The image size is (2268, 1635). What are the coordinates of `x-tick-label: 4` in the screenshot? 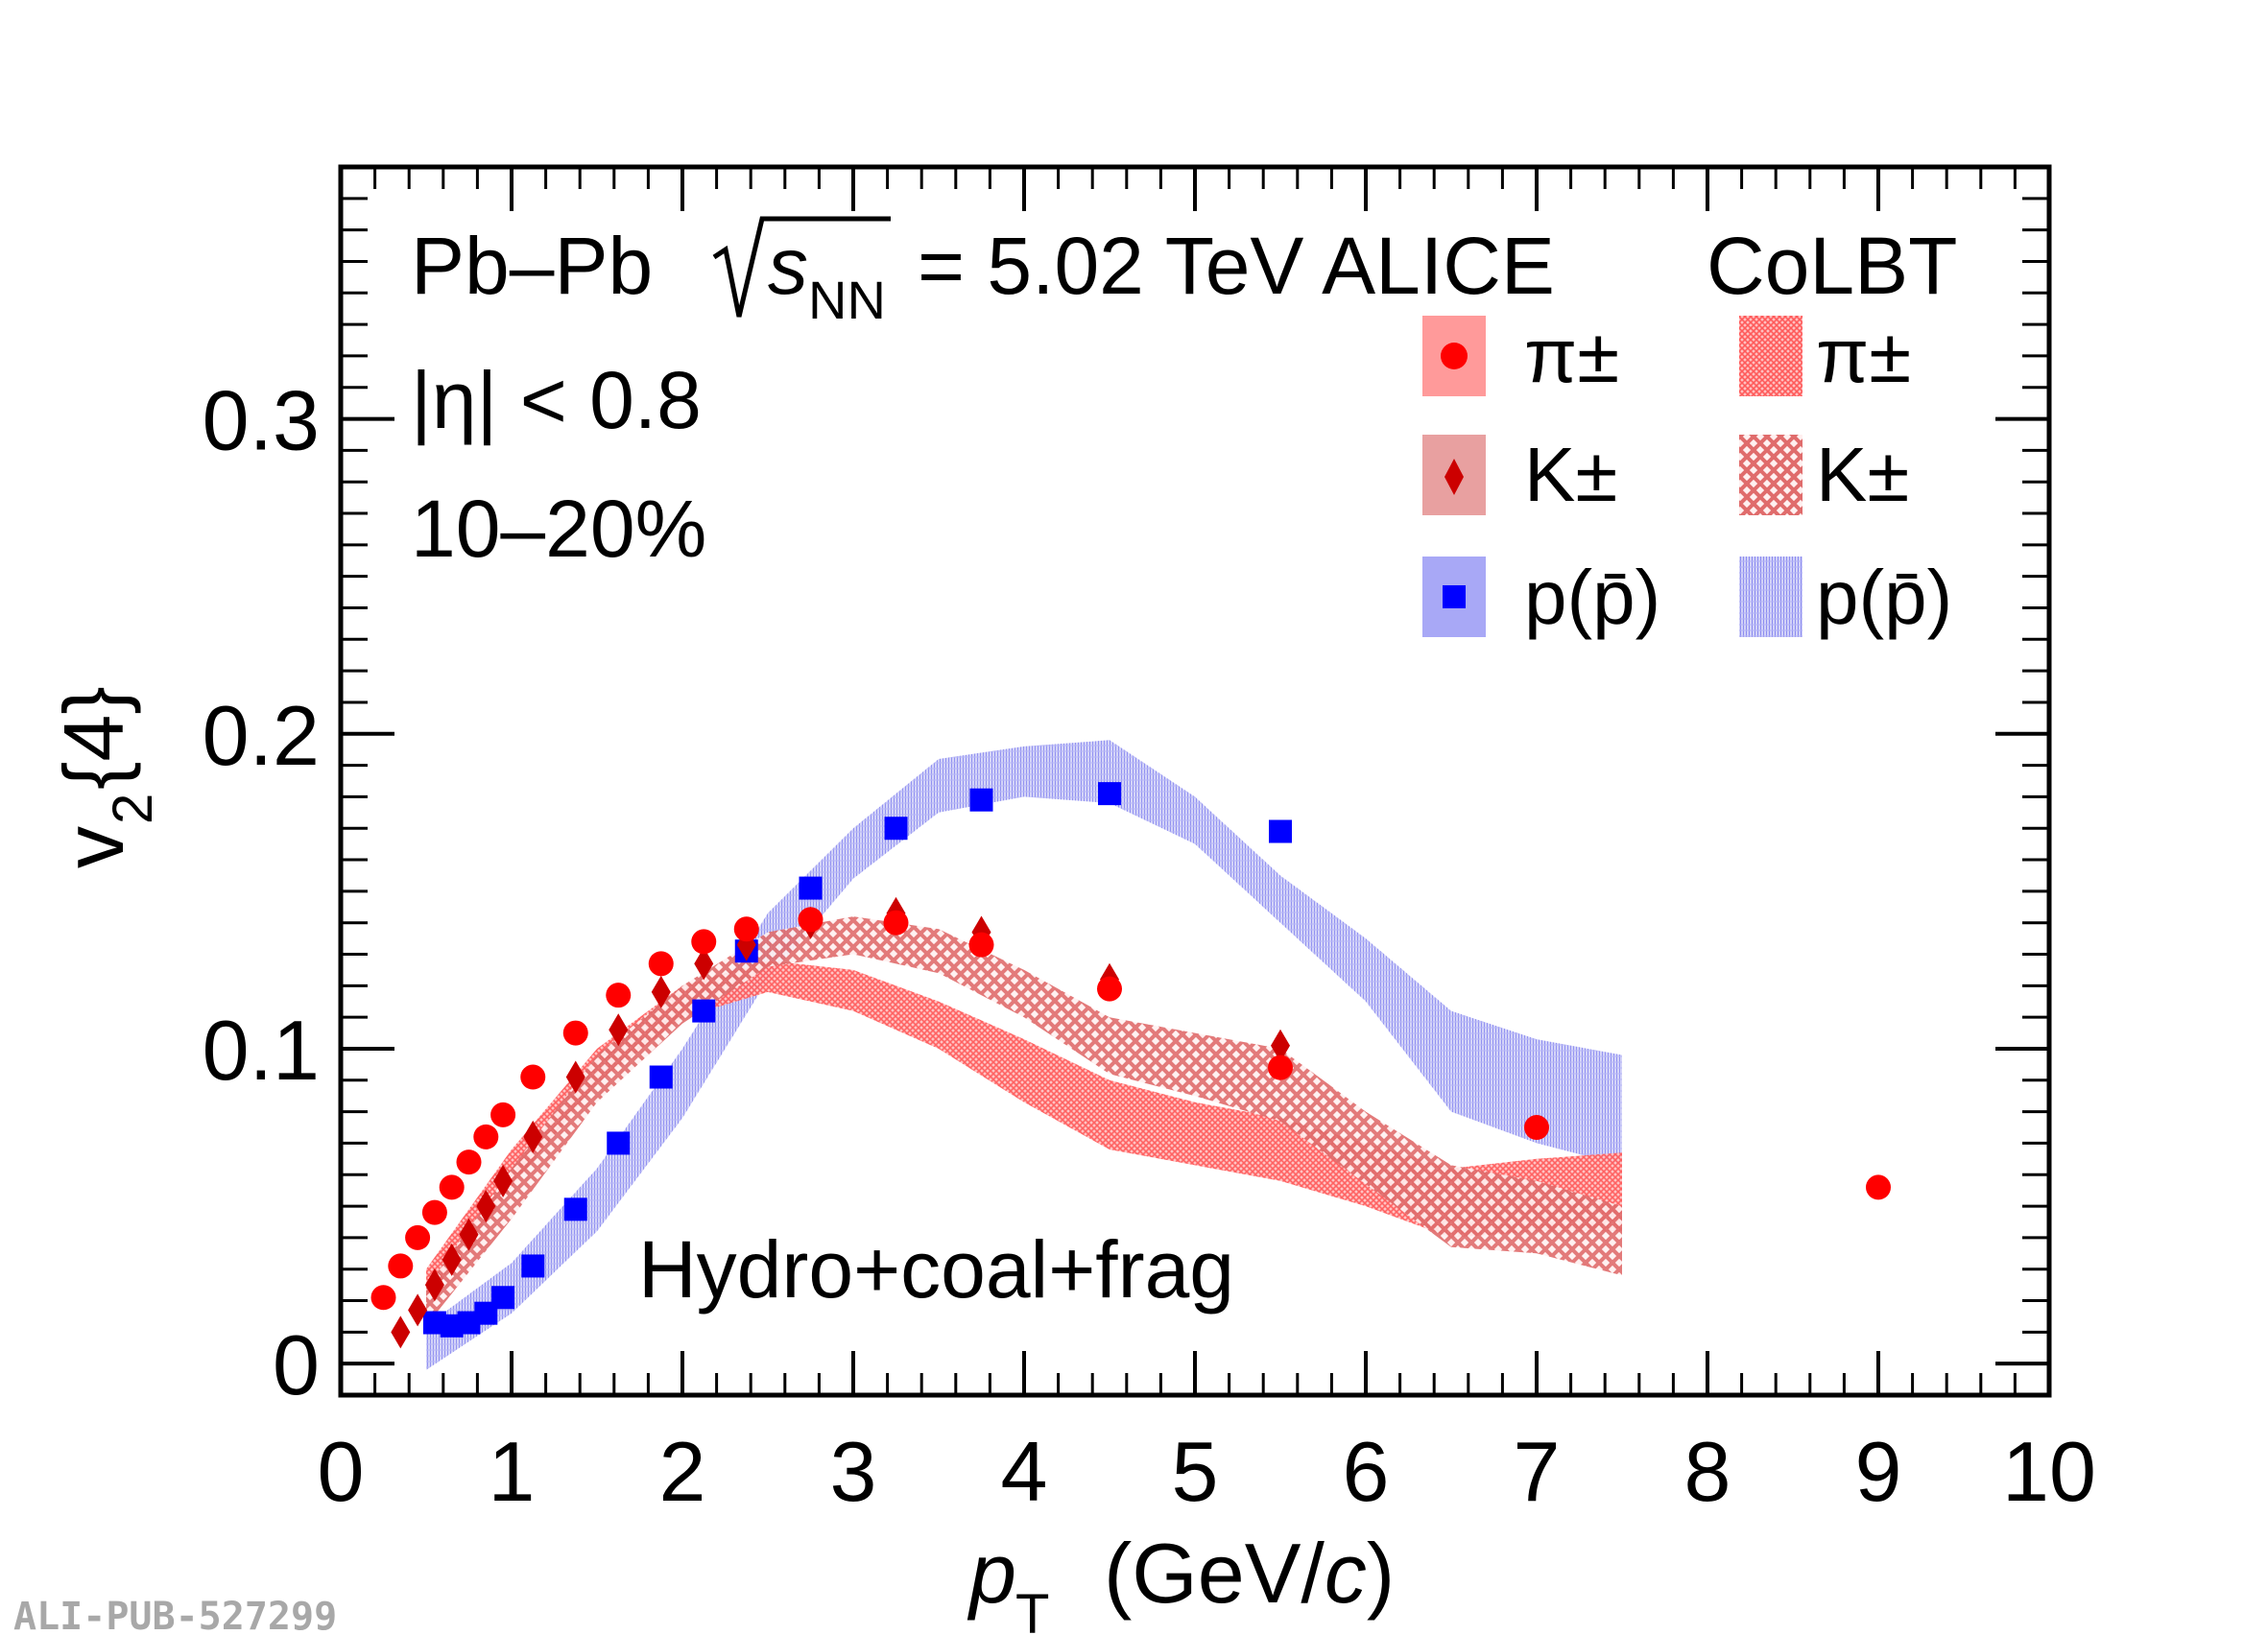 It's located at (1024, 1472).